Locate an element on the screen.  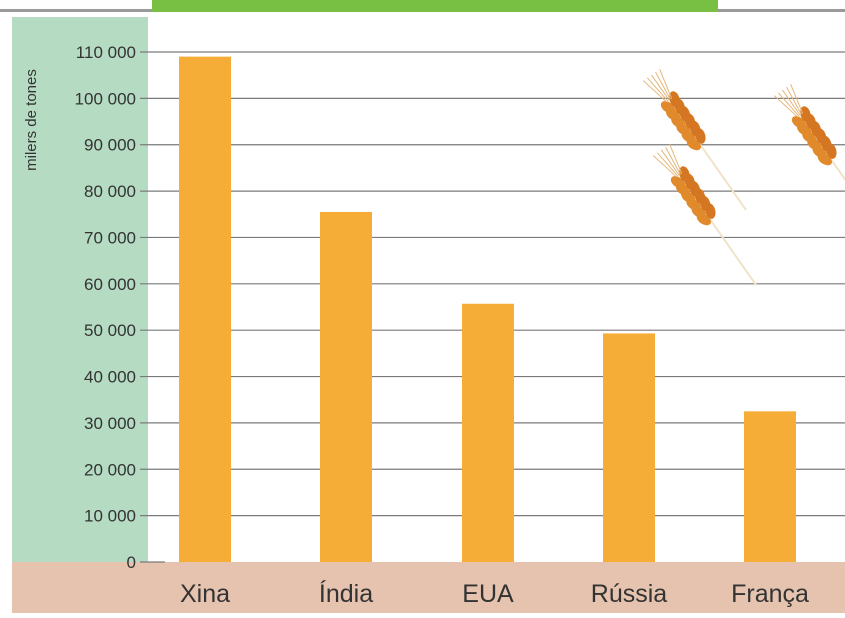
category-band is located at coordinates (428, 587).